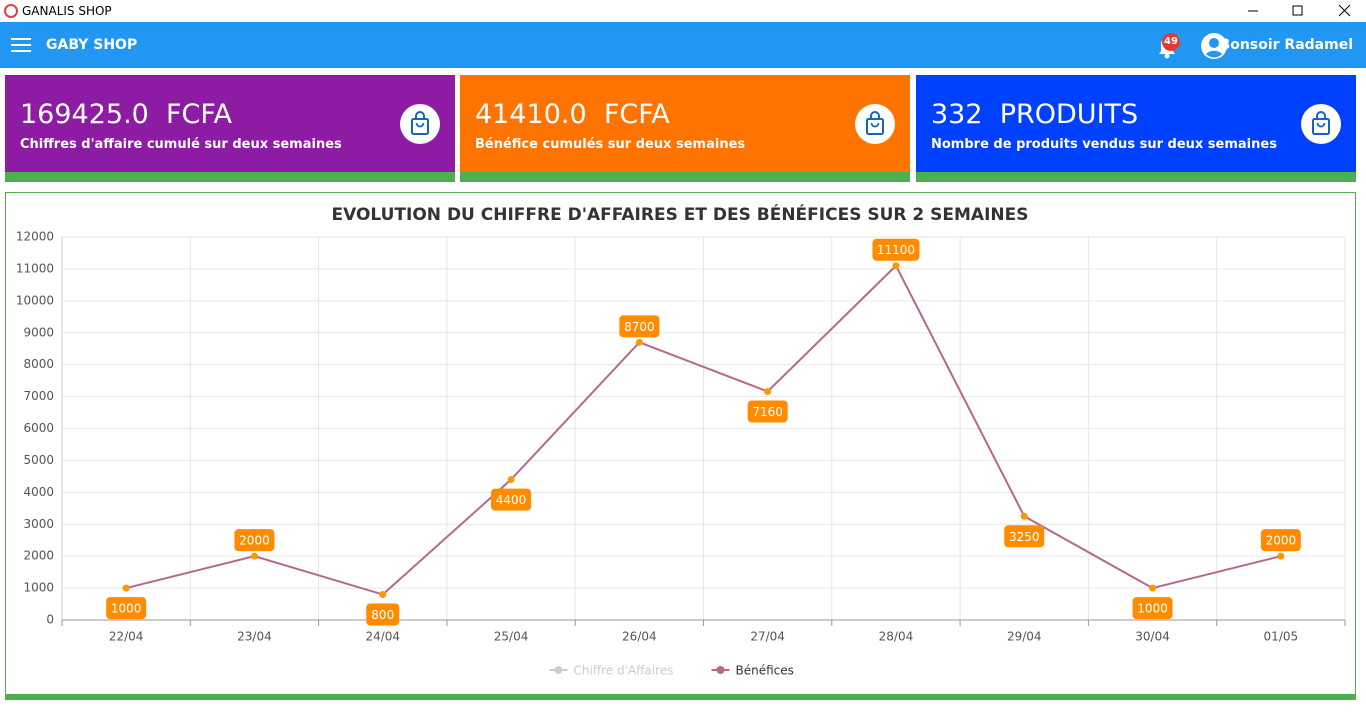  I want to click on notification-badge: 49, so click(1171, 42).